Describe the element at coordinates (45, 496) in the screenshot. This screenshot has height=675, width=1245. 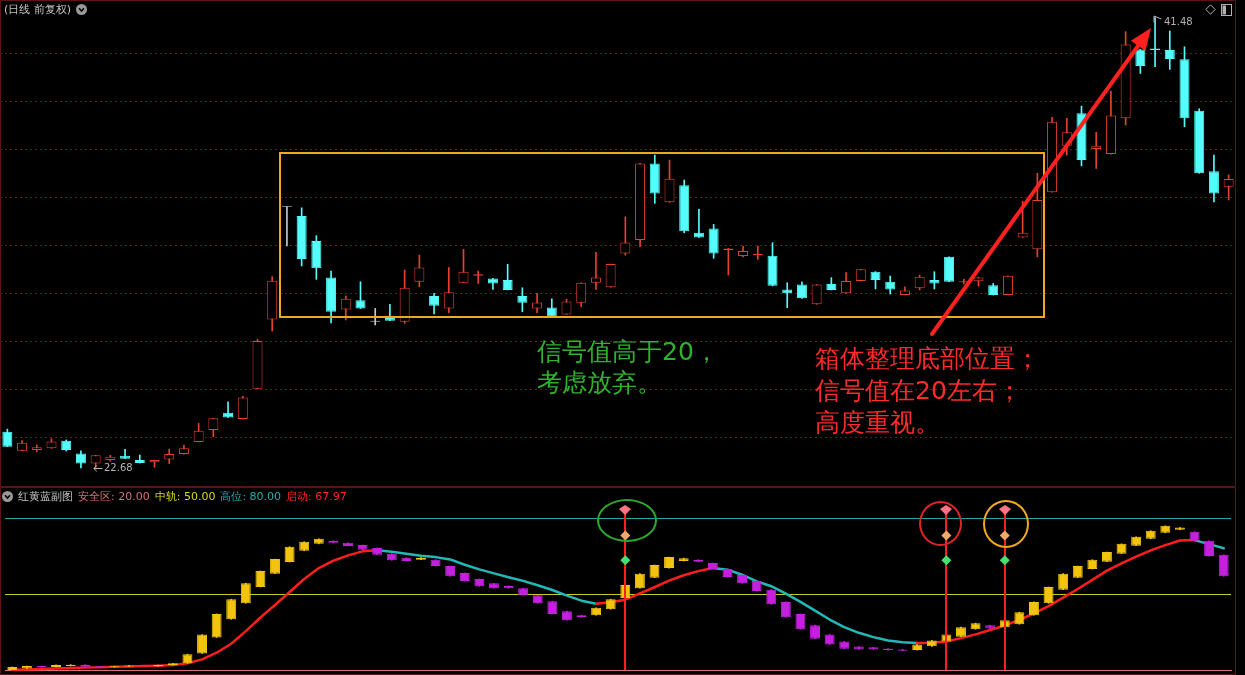
I see `chart-title: 红黄蓝副图` at that location.